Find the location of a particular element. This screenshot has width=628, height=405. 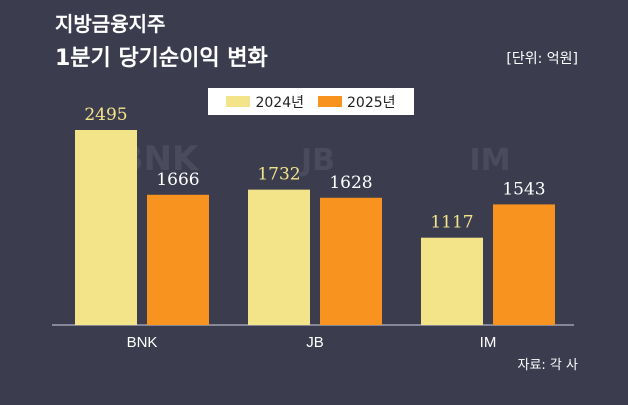

x-tick-label-jb: JB is located at coordinates (315, 342).